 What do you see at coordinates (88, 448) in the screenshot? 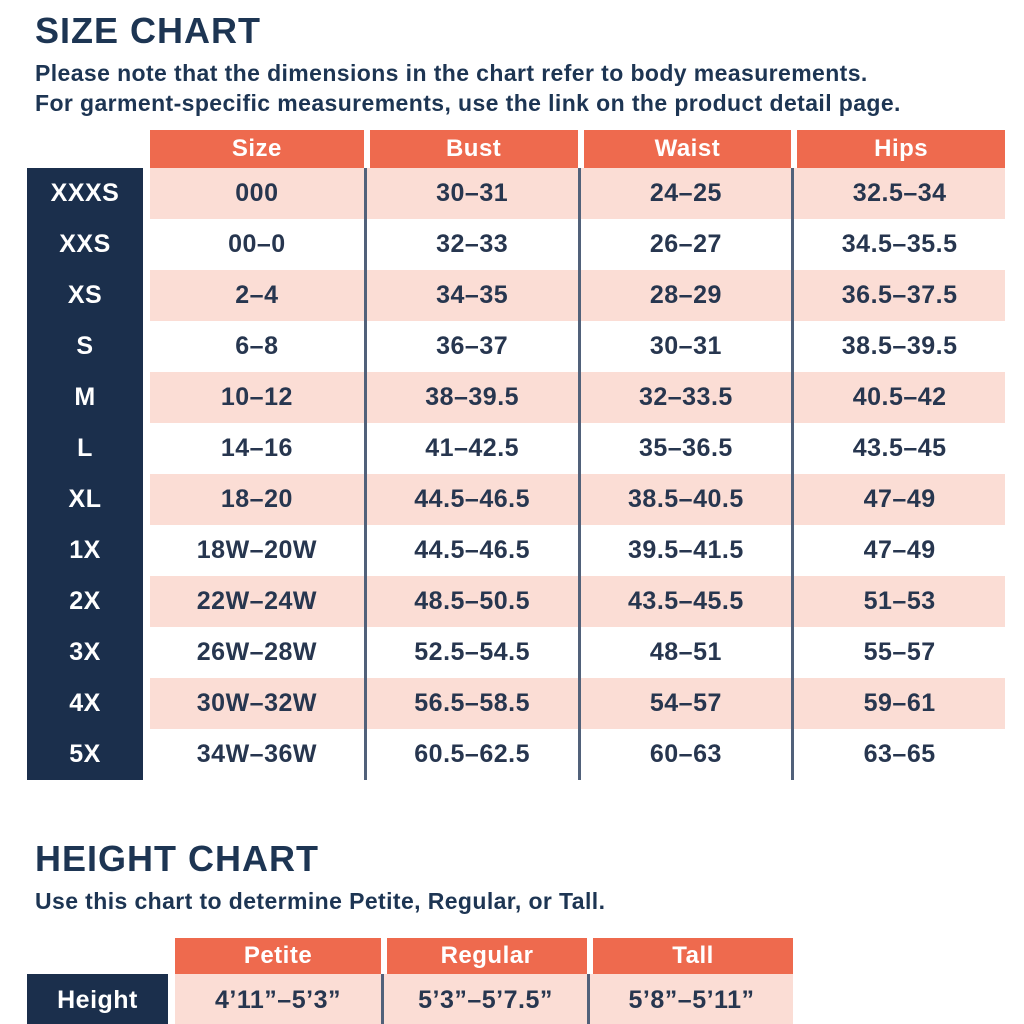
I see `row-label: L` at bounding box center [88, 448].